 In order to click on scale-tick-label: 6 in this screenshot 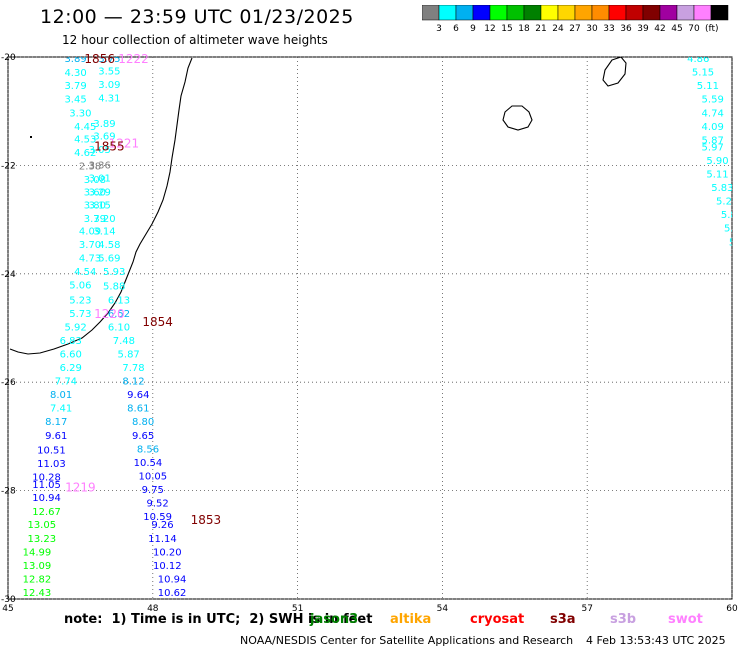, I will do `click(456, 29)`.